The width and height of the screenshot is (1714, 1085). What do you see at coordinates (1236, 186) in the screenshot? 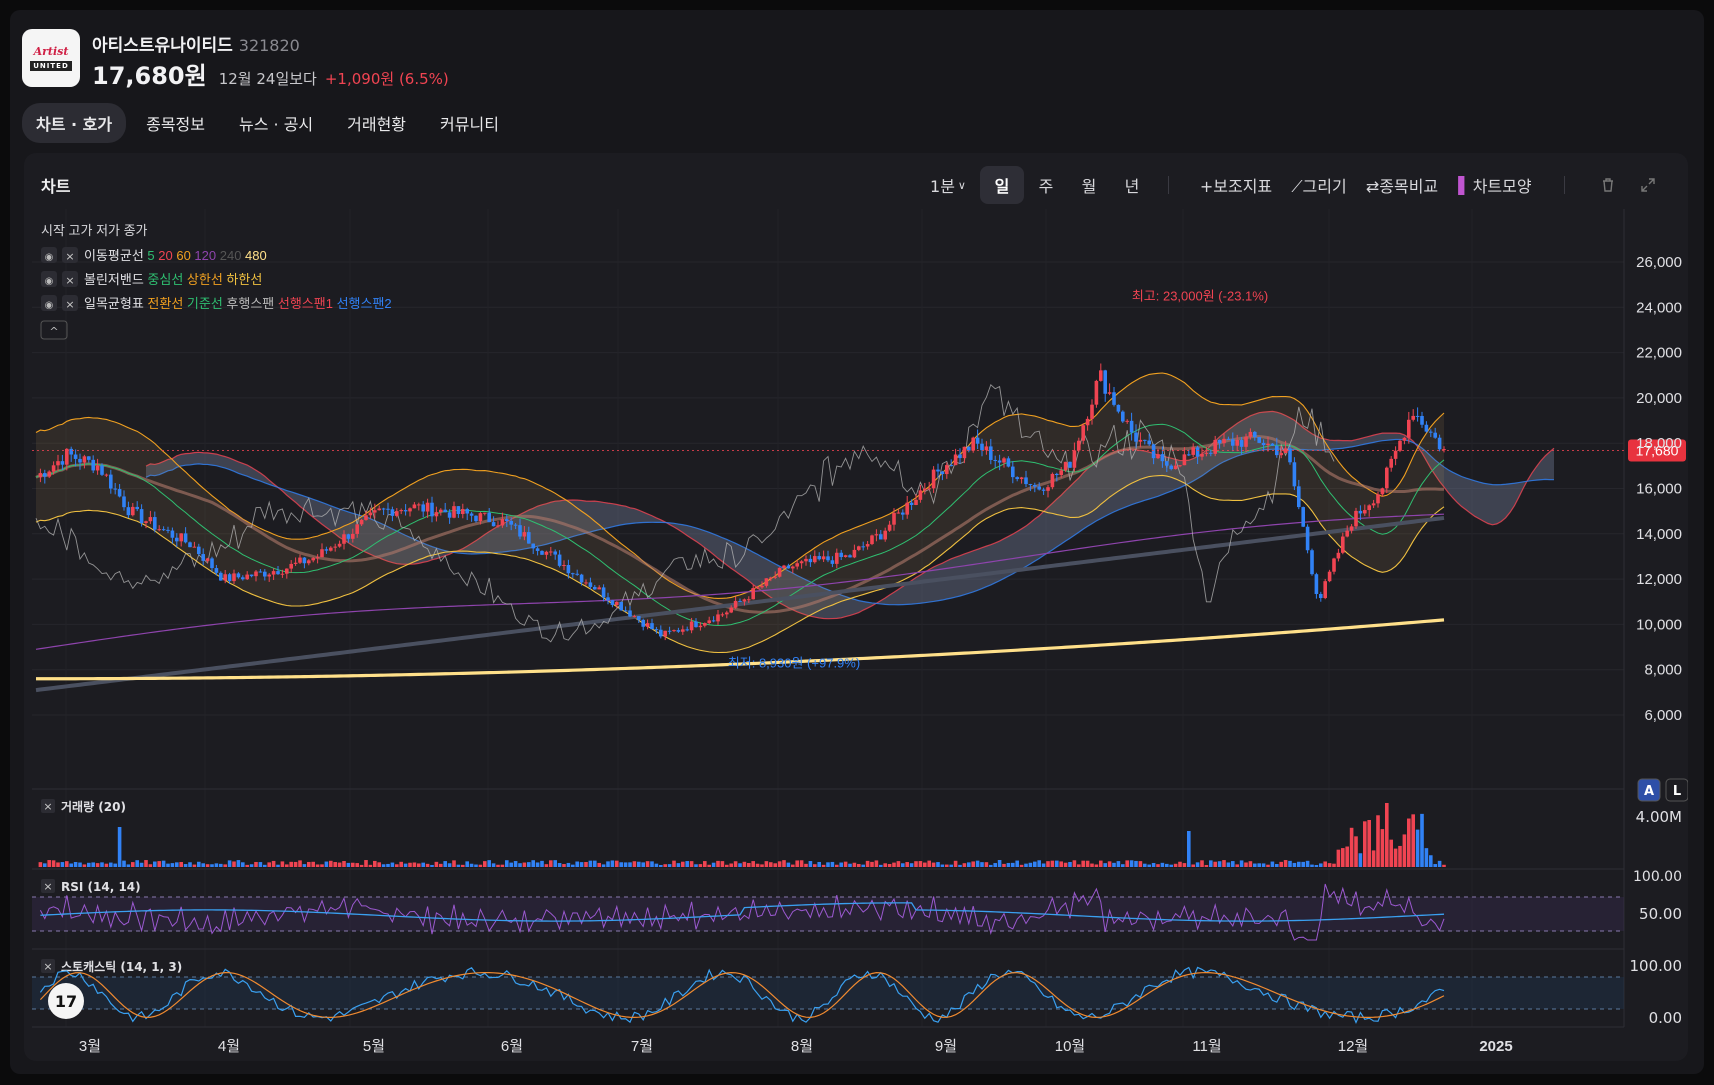
I see `indicator-button: +보조지표` at bounding box center [1236, 186].